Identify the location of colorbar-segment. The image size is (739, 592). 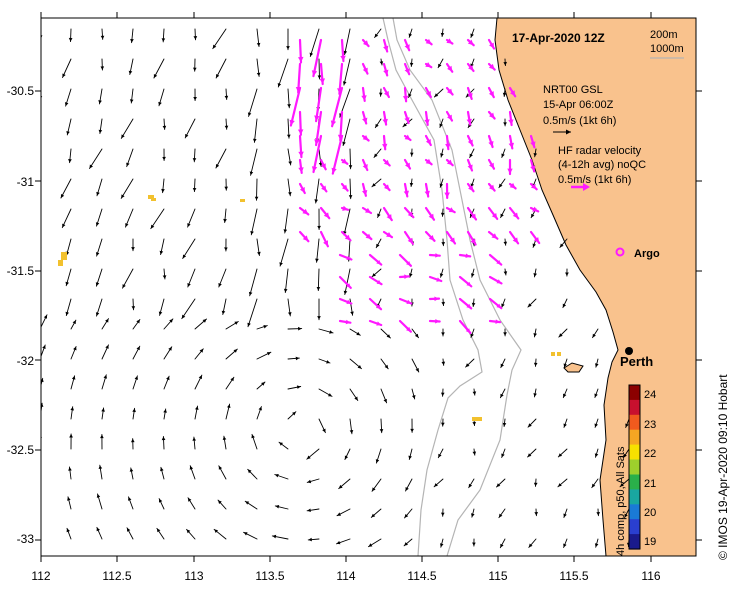
(634, 422).